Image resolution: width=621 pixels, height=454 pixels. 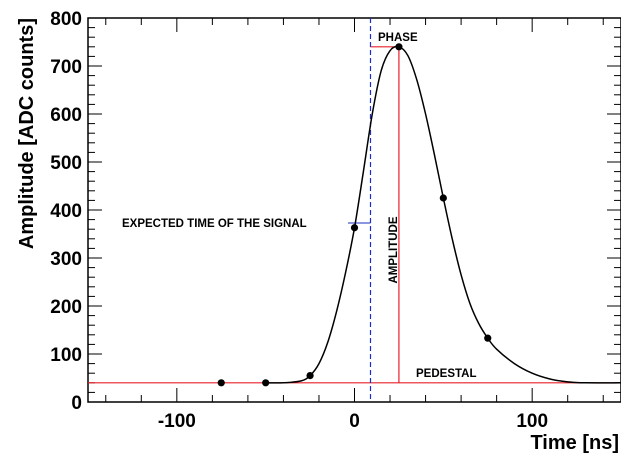 What do you see at coordinates (446, 374) in the screenshot?
I see `pedestal-label: PEDESTAL` at bounding box center [446, 374].